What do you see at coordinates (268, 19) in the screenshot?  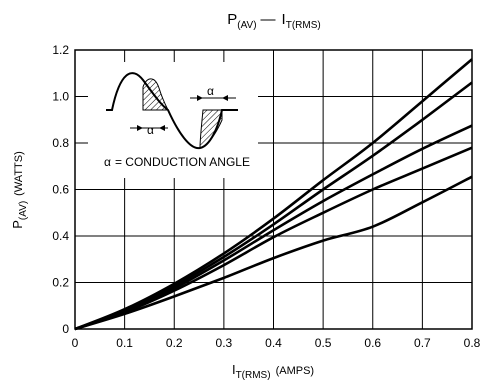 I see `title-sep: —` at bounding box center [268, 19].